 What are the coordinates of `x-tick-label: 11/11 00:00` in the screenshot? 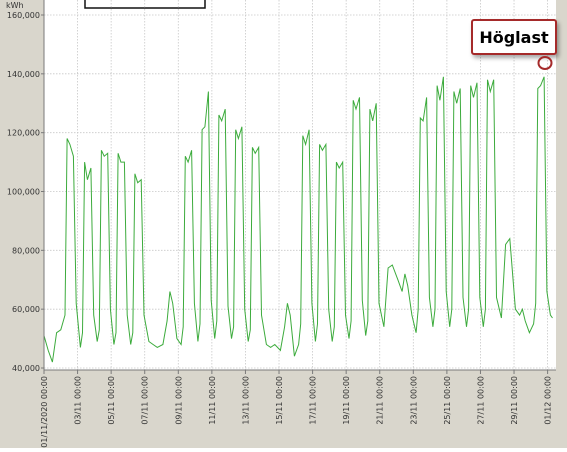 It's located at (212, 400).